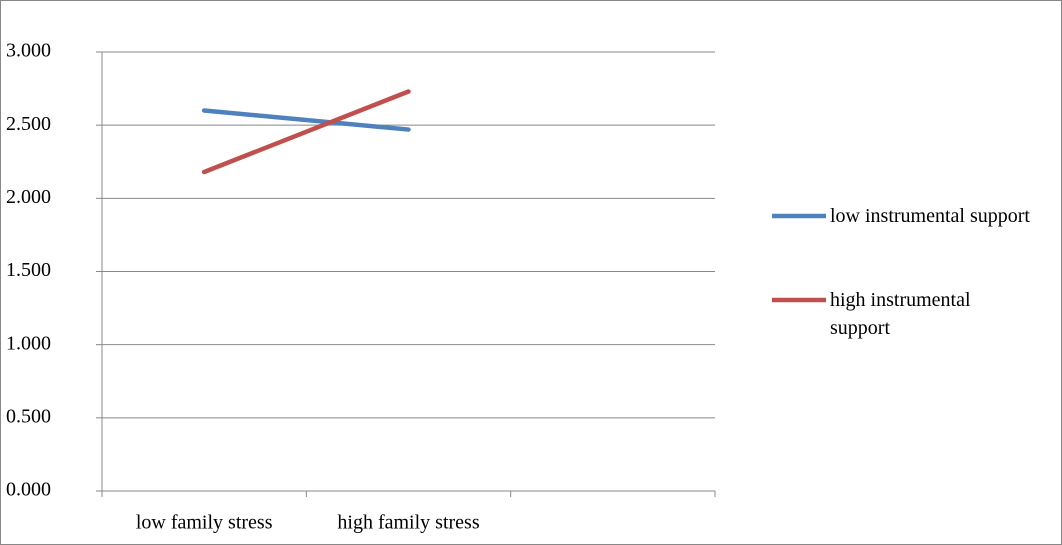  Describe the element at coordinates (28, 51) in the screenshot. I see `y-tick-label: 3.000` at that location.